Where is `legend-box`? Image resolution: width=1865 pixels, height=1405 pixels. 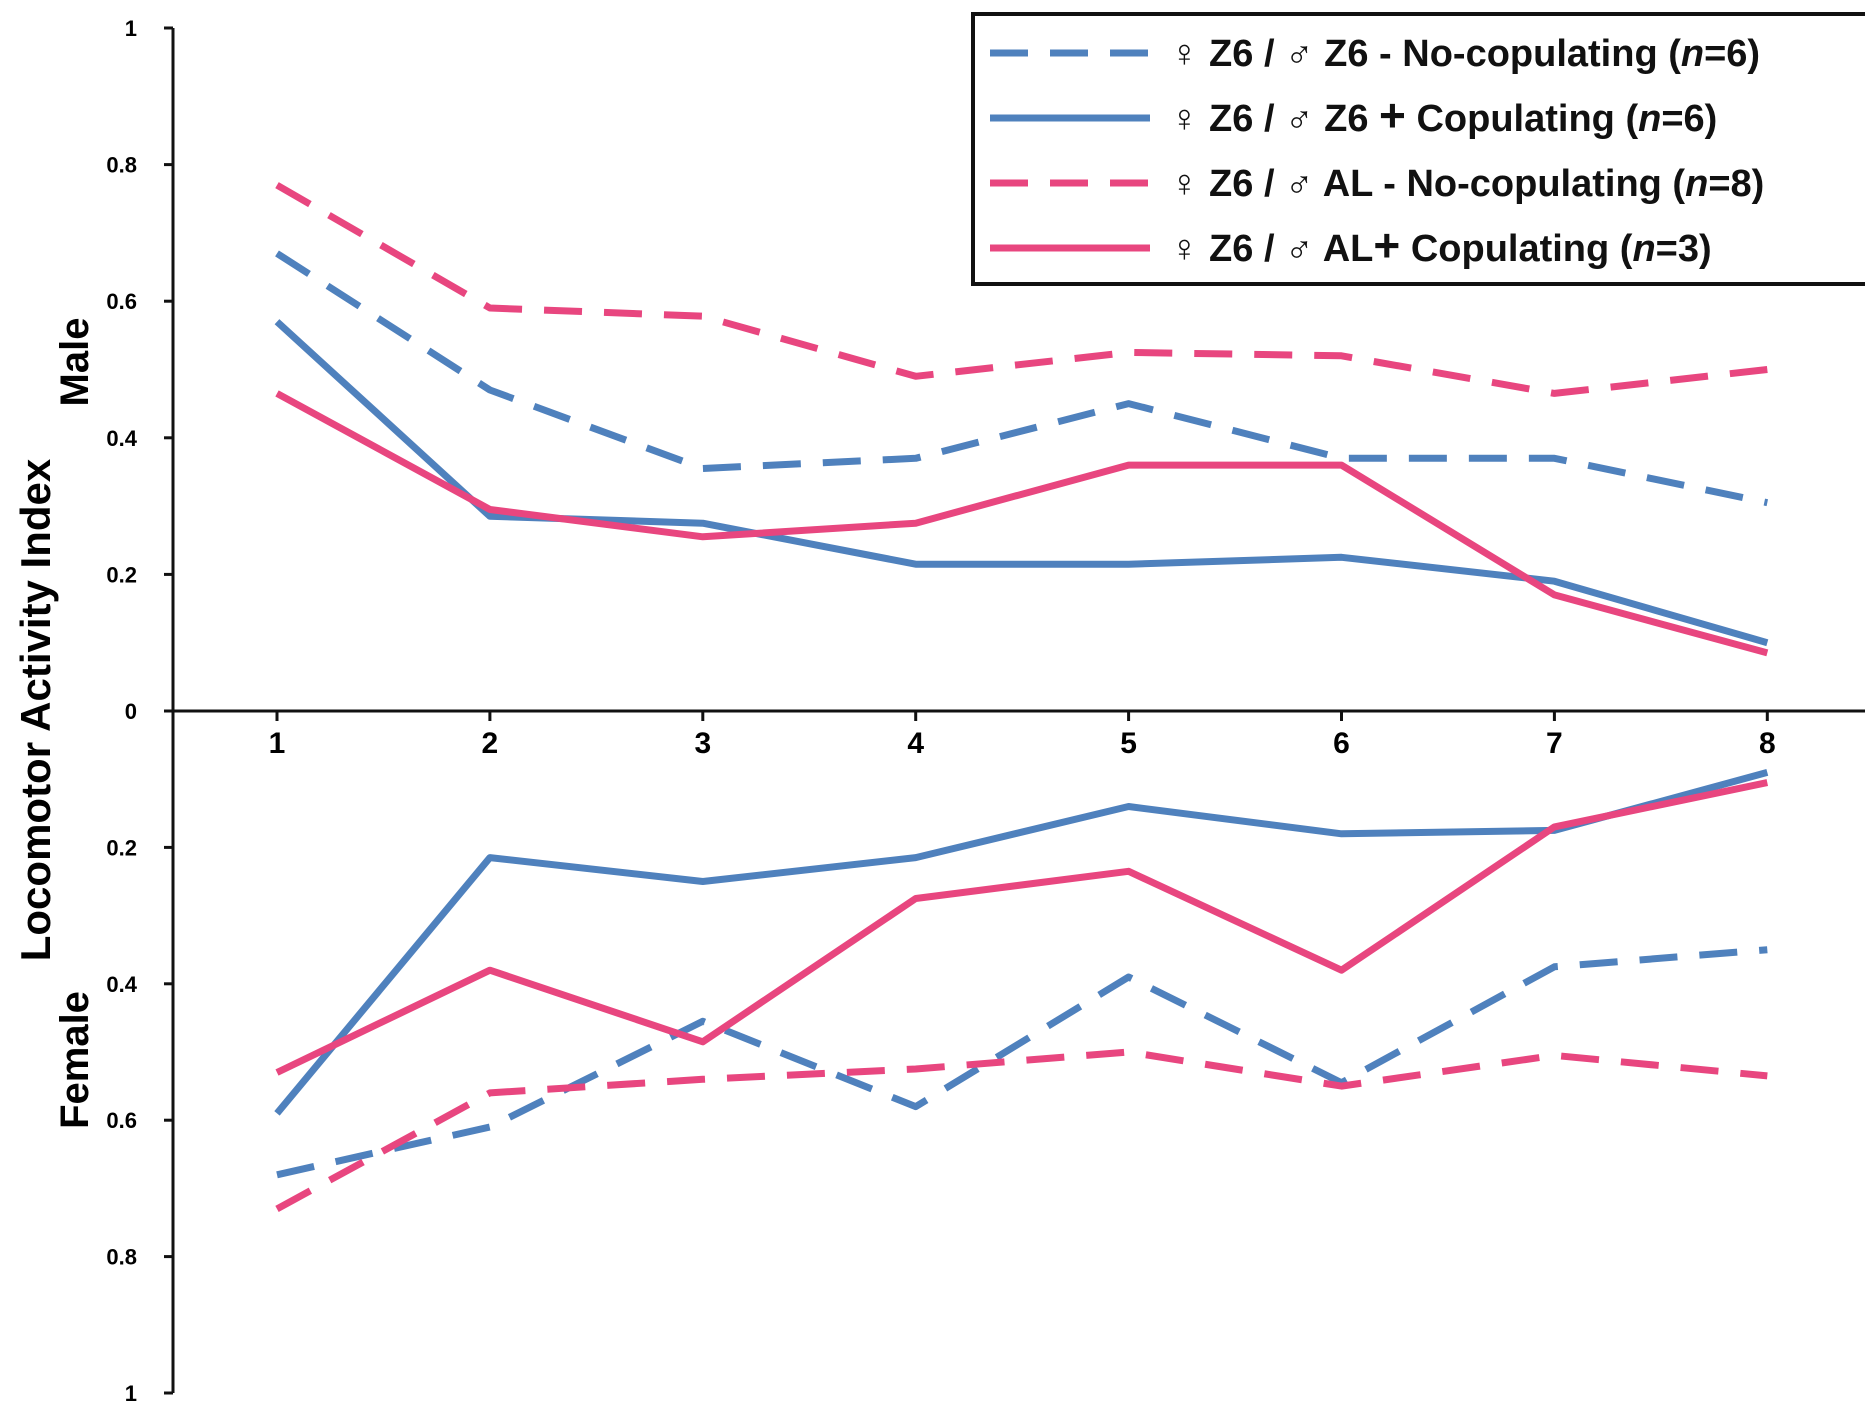 legend-box is located at coordinates (1418, 149).